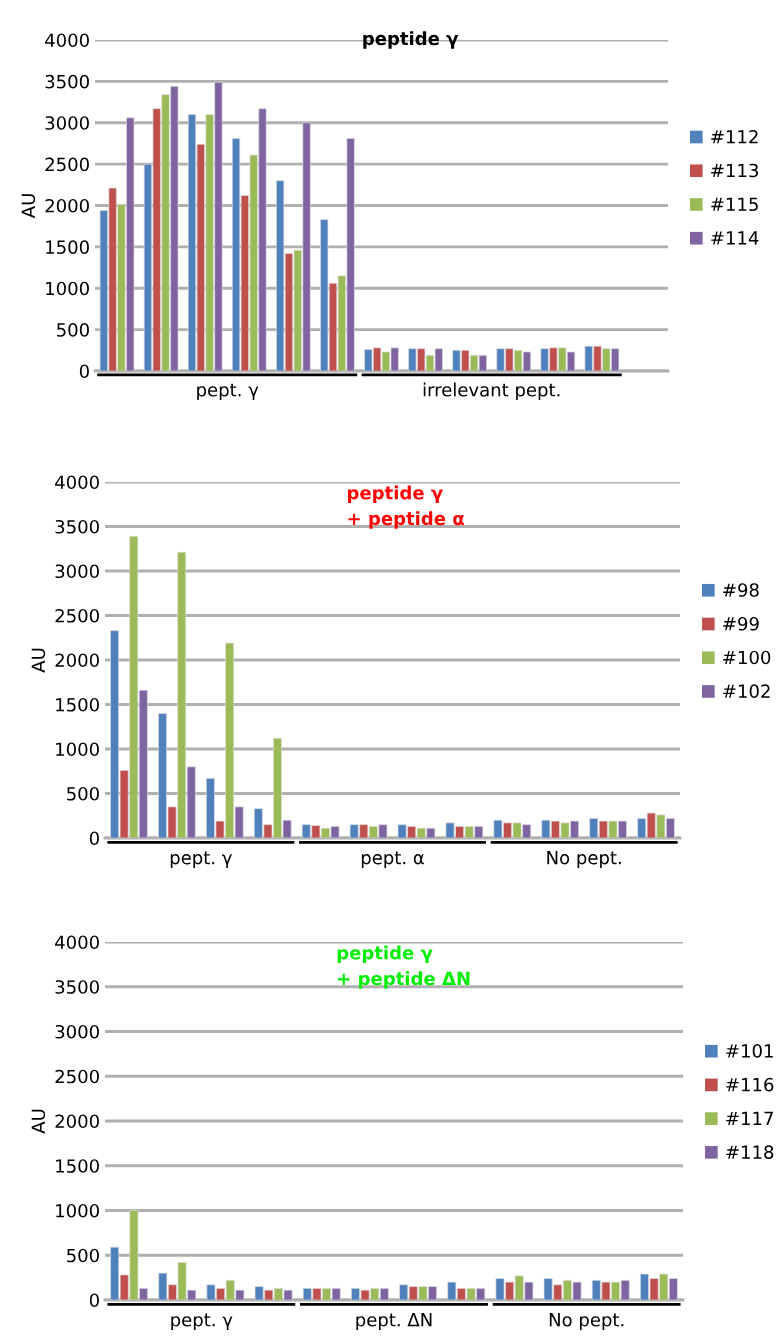  Describe the element at coordinates (734, 136) in the screenshot. I see `legend-label: #112` at that location.